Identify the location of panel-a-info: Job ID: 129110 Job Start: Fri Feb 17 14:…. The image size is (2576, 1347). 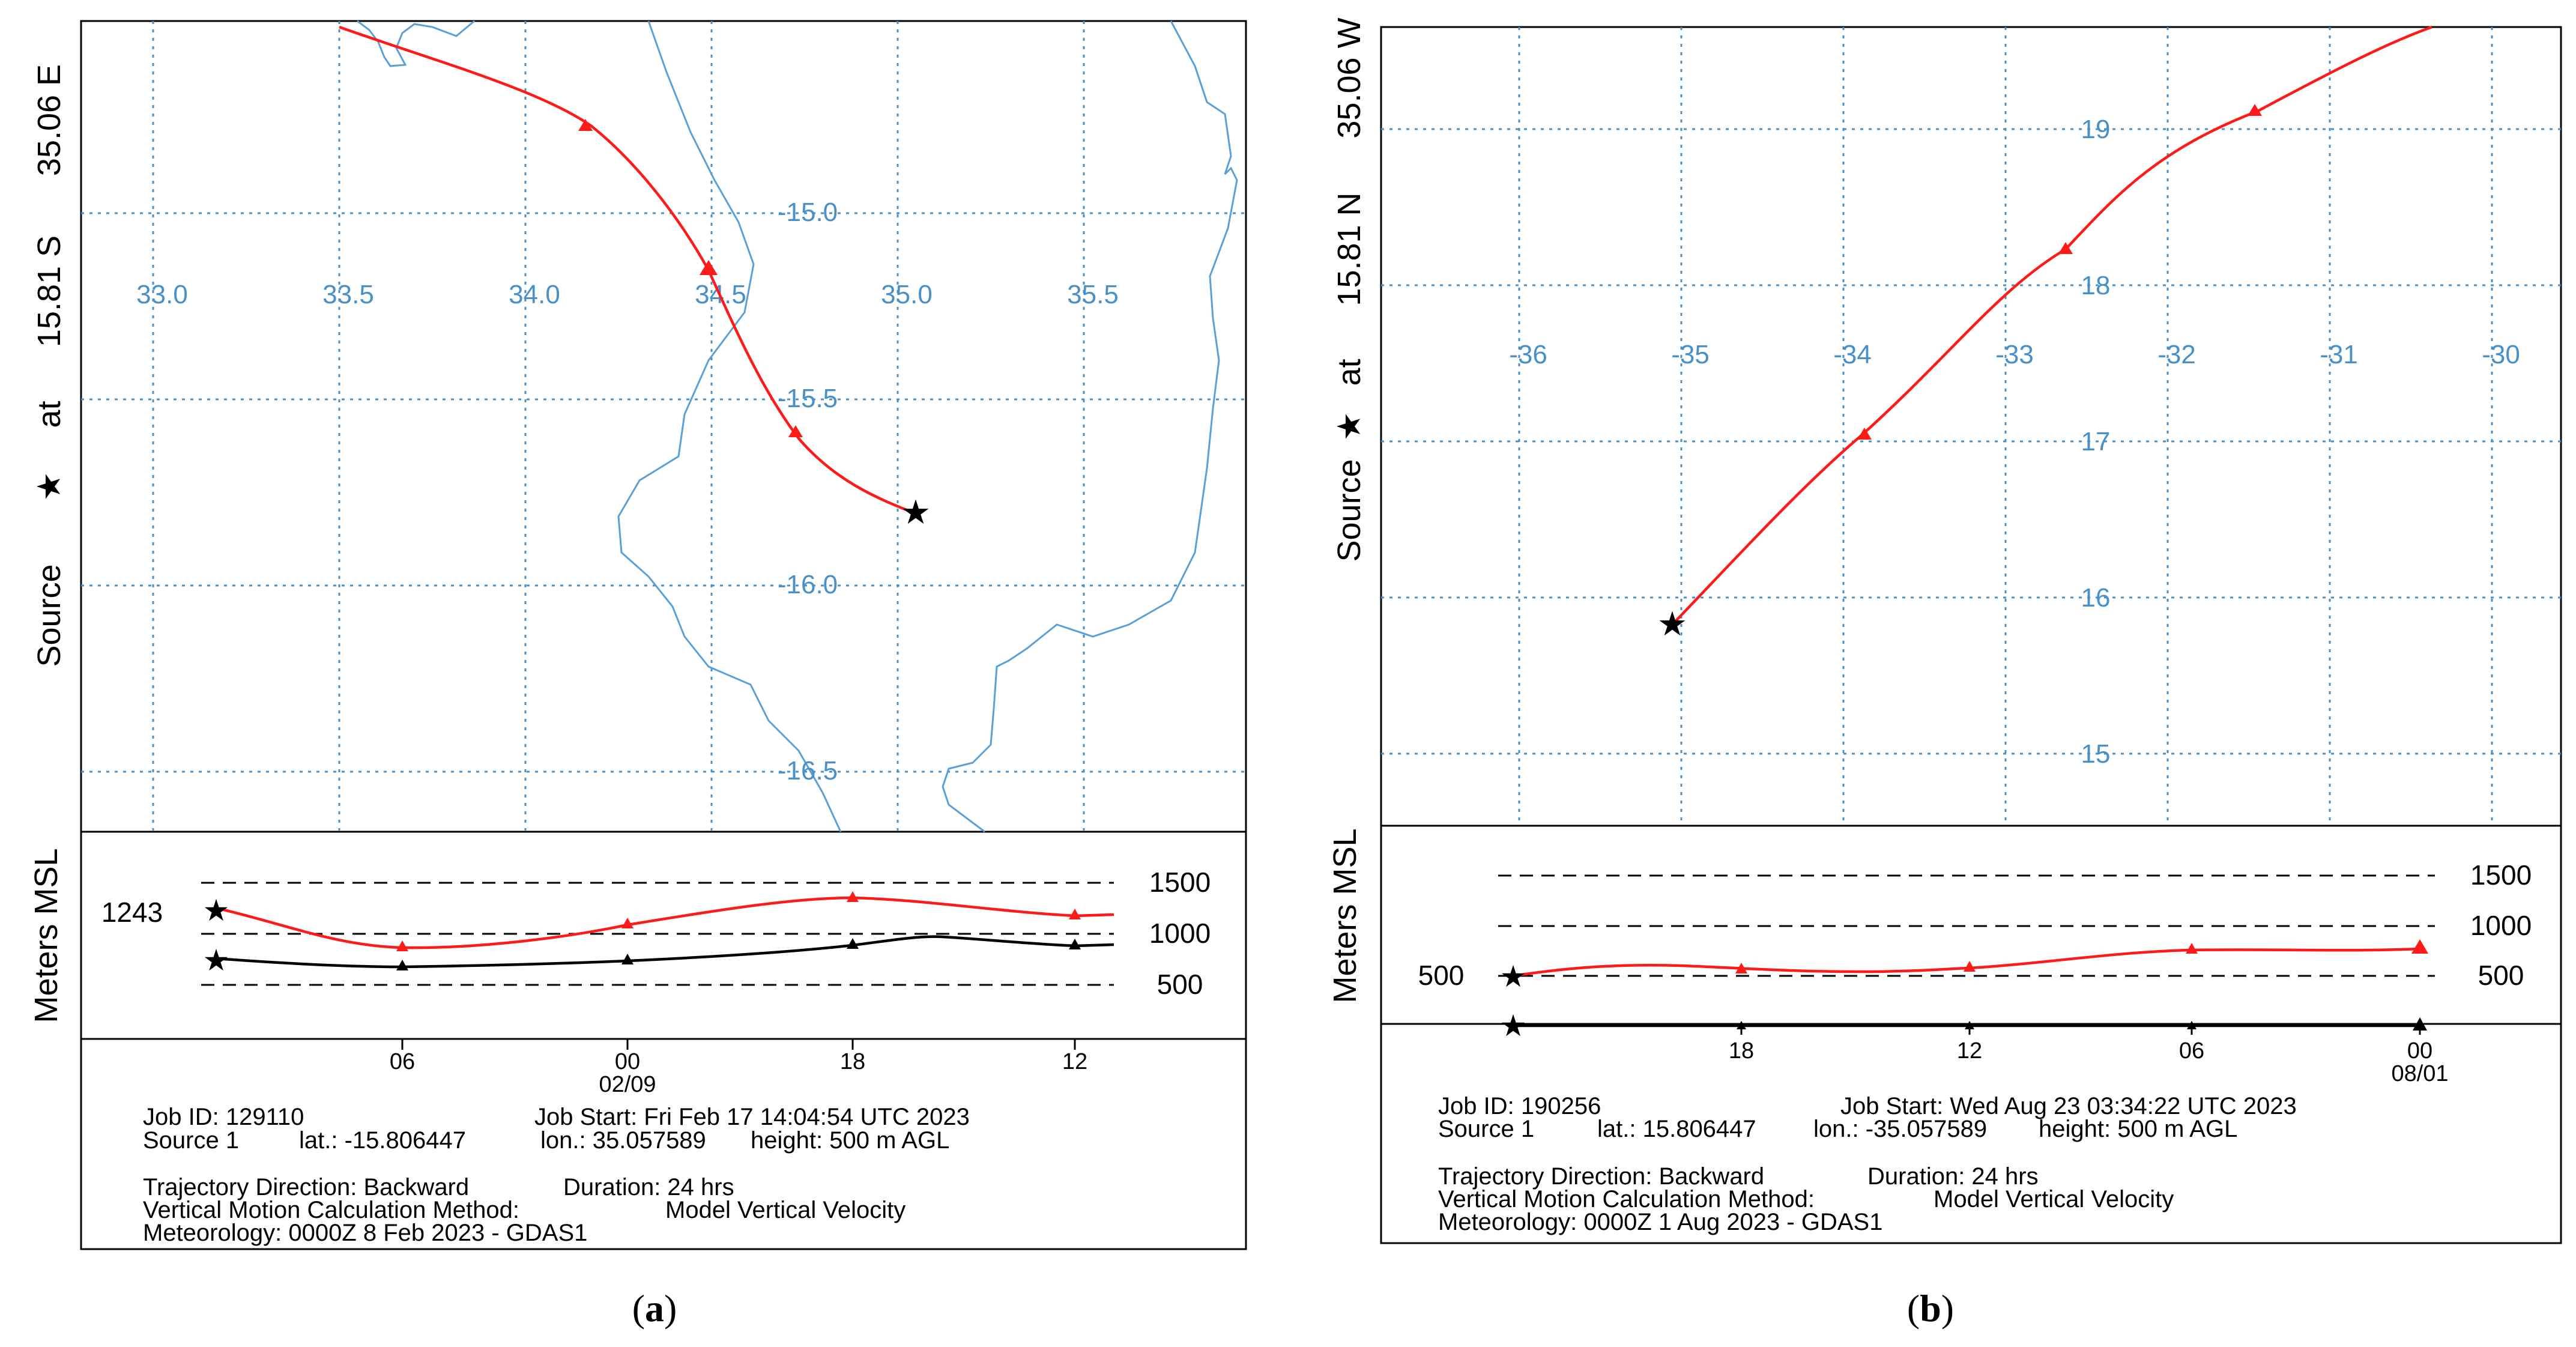
(556, 1175).